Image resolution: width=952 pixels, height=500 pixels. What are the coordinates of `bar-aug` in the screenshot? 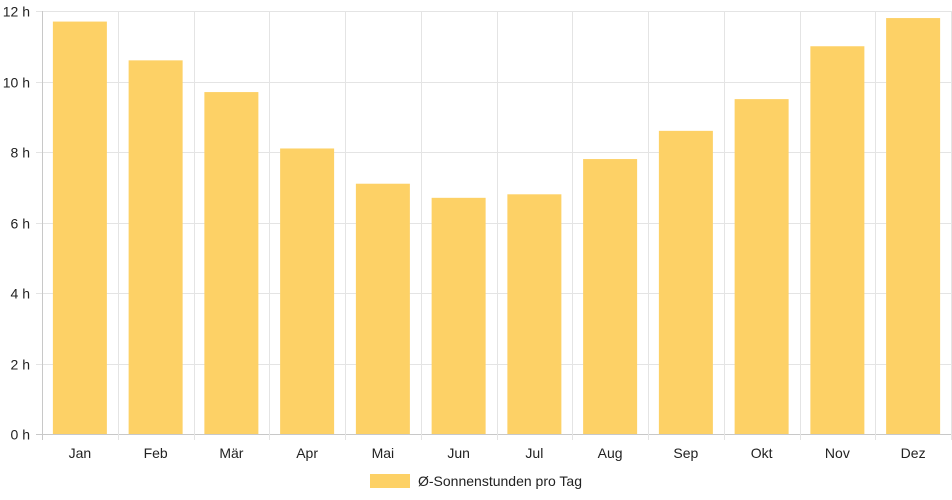 It's located at (610, 297).